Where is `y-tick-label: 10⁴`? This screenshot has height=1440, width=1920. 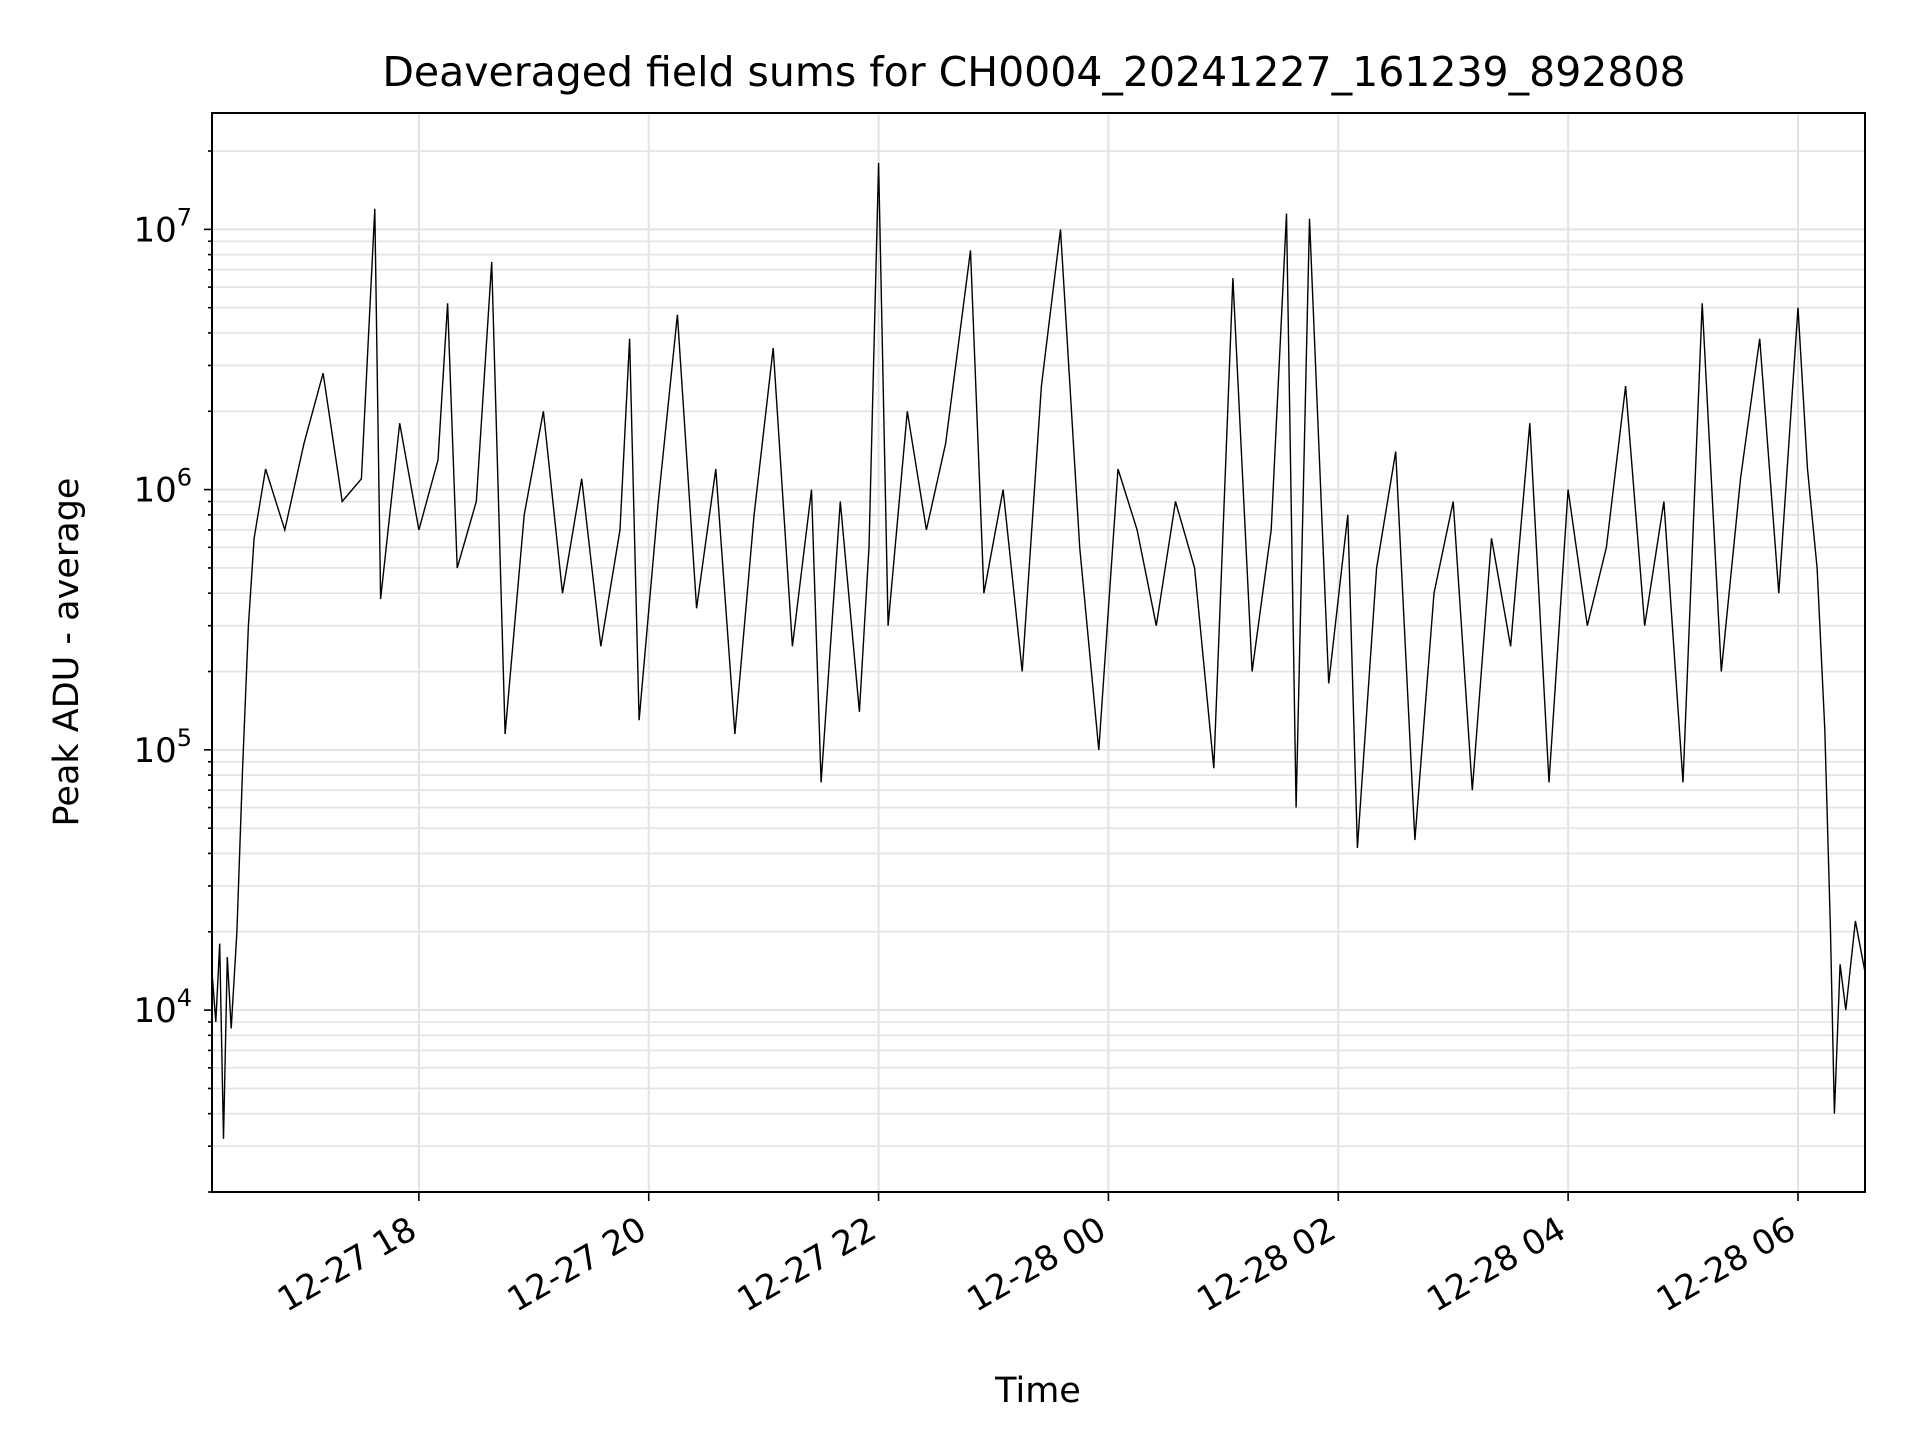 y-tick-label: 10⁴ is located at coordinates (162, 1007).